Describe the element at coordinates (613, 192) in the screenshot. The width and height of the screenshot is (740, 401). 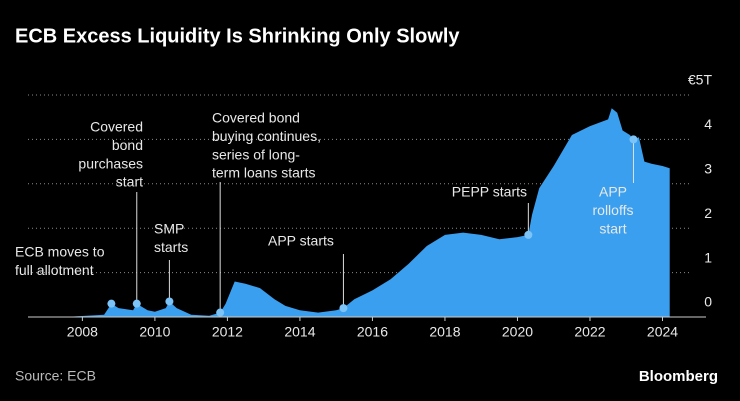
I see `annotation-text: APP` at that location.